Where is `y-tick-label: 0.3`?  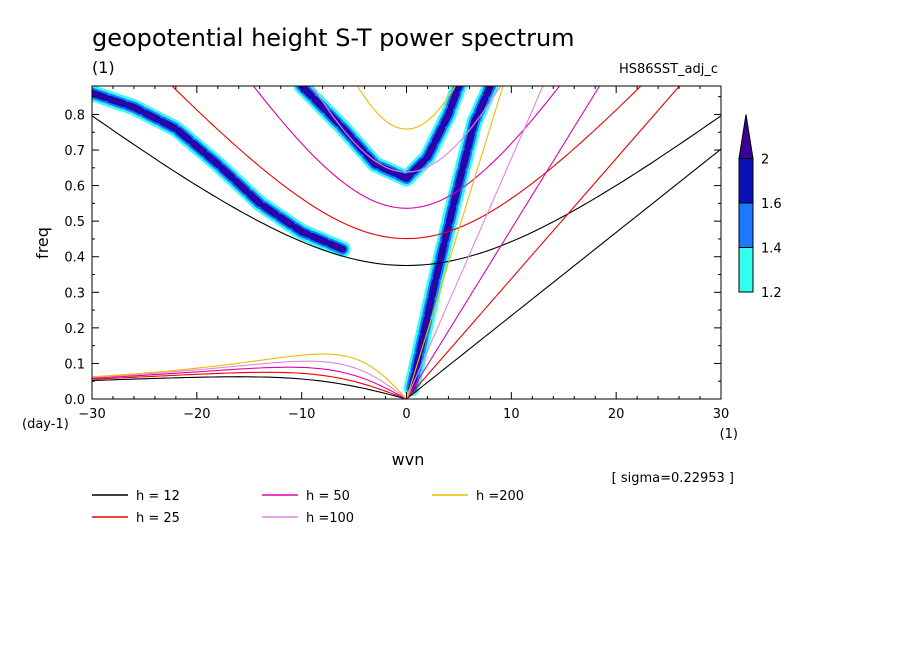 y-tick-label: 0.3 is located at coordinates (74, 293).